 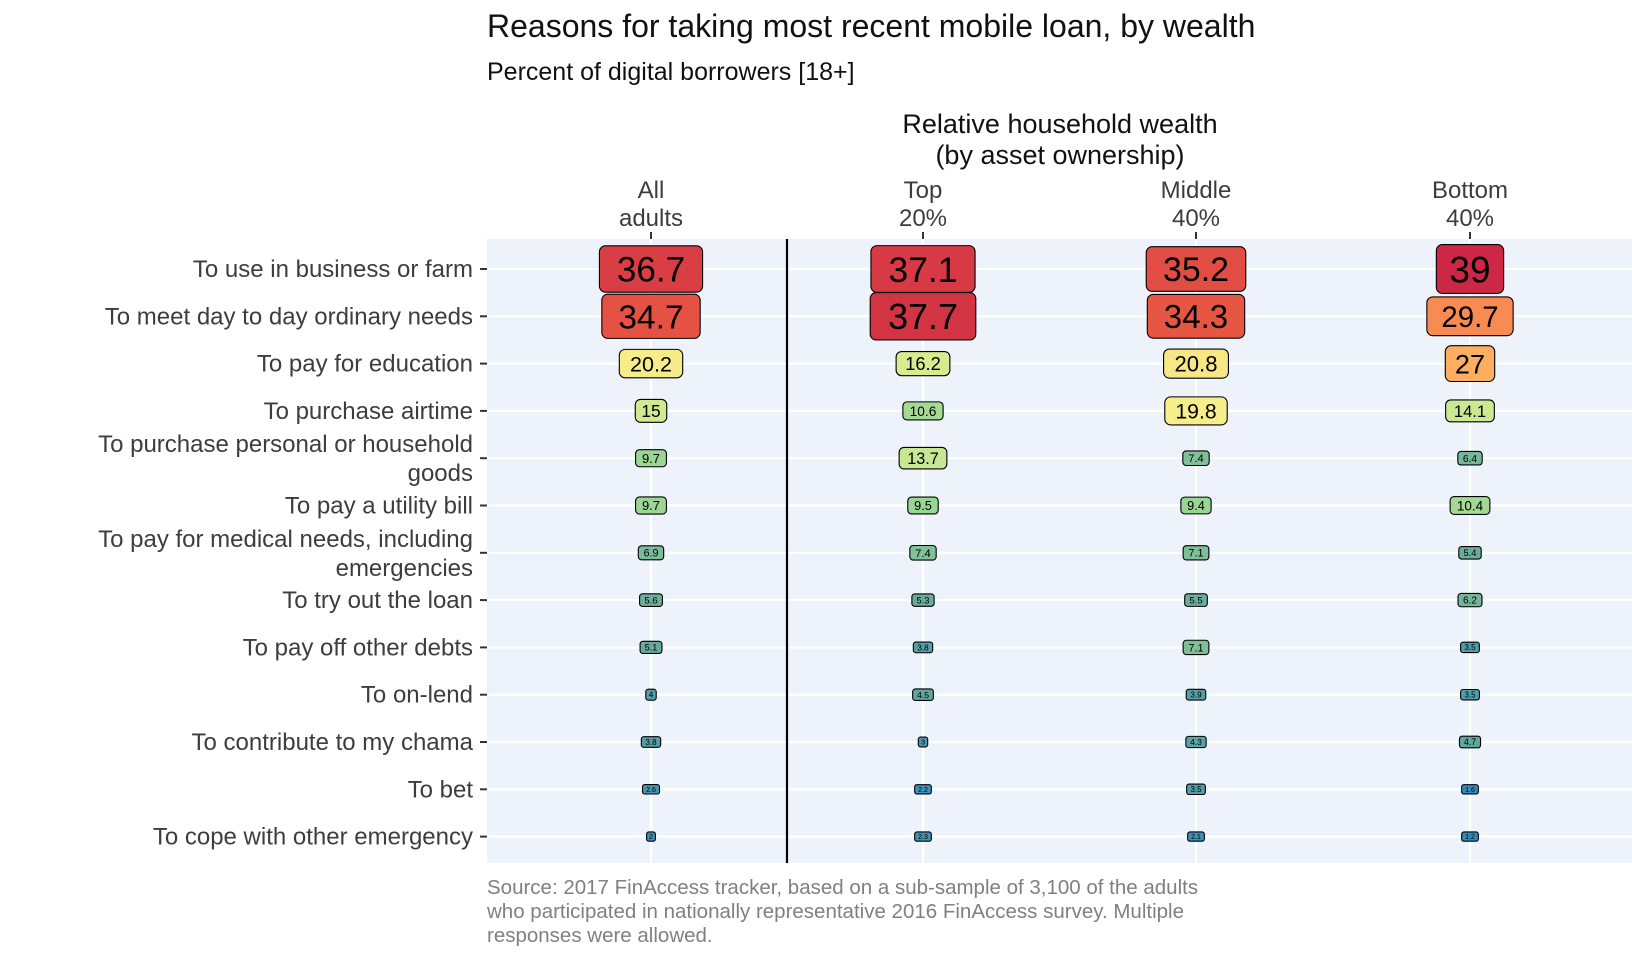 I want to click on row-label-line: To contribute to my chama, so click(x=333, y=742).